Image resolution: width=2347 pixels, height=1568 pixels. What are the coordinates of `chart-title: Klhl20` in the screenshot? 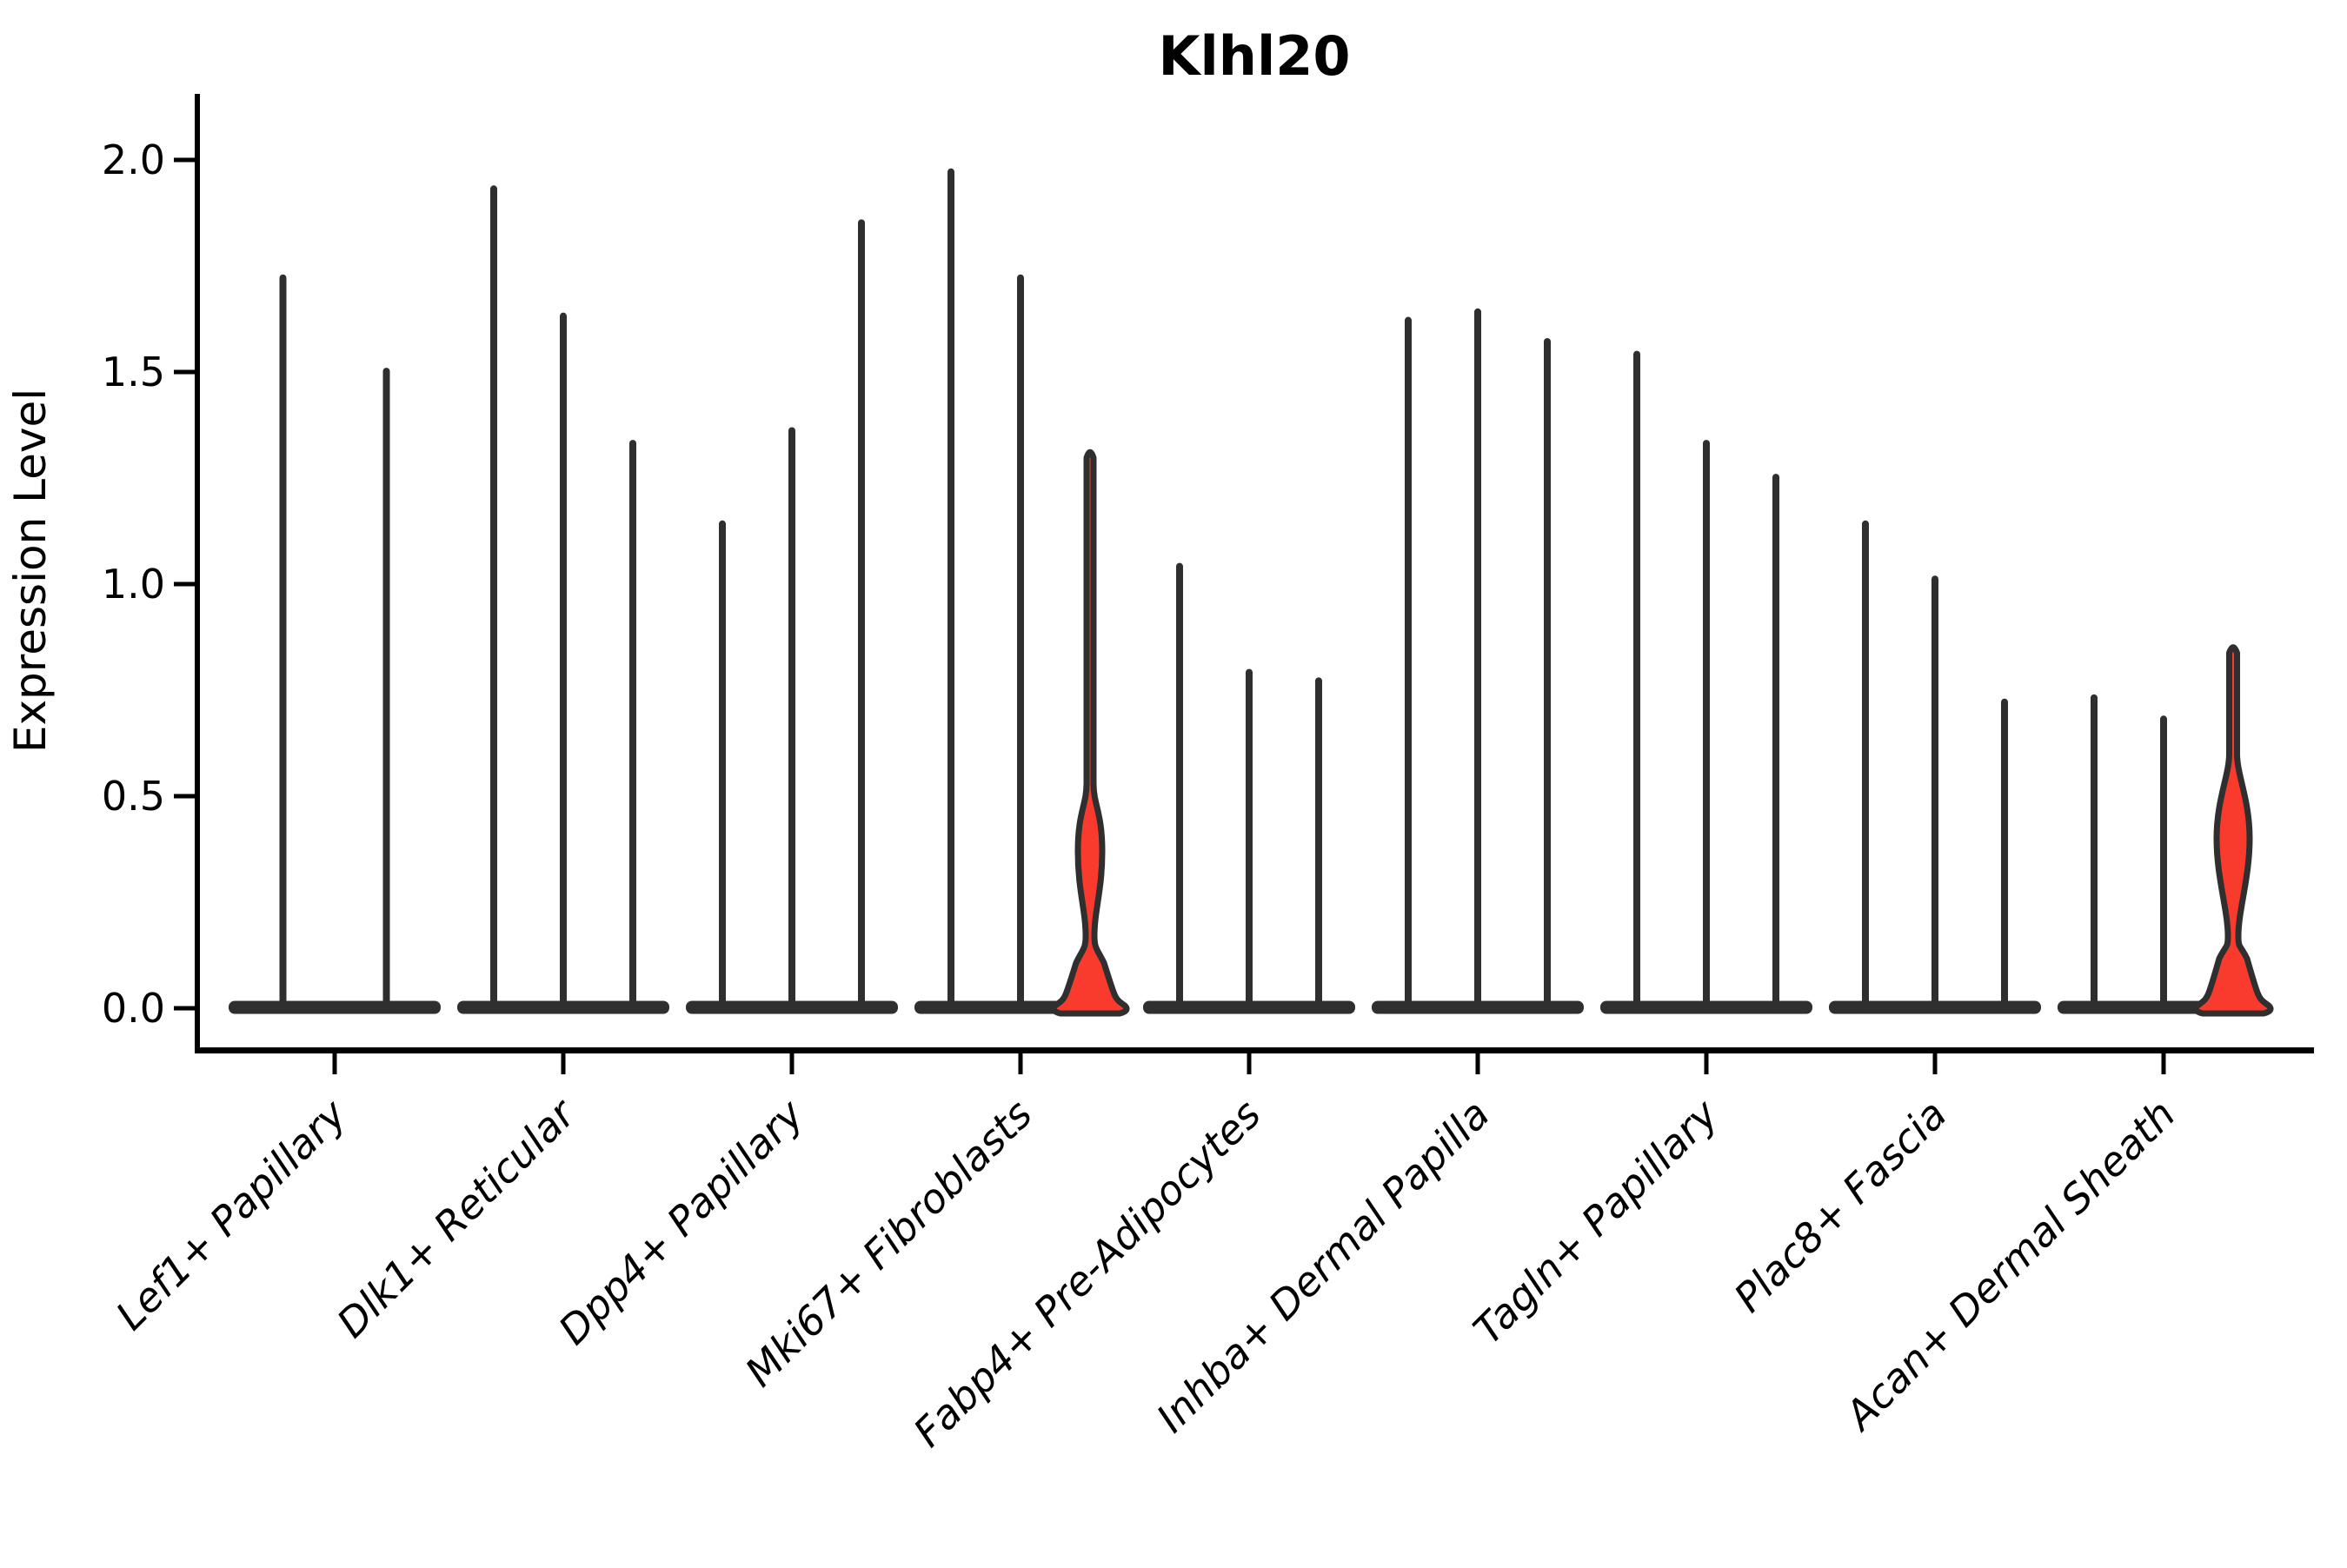 It's located at (1255, 56).